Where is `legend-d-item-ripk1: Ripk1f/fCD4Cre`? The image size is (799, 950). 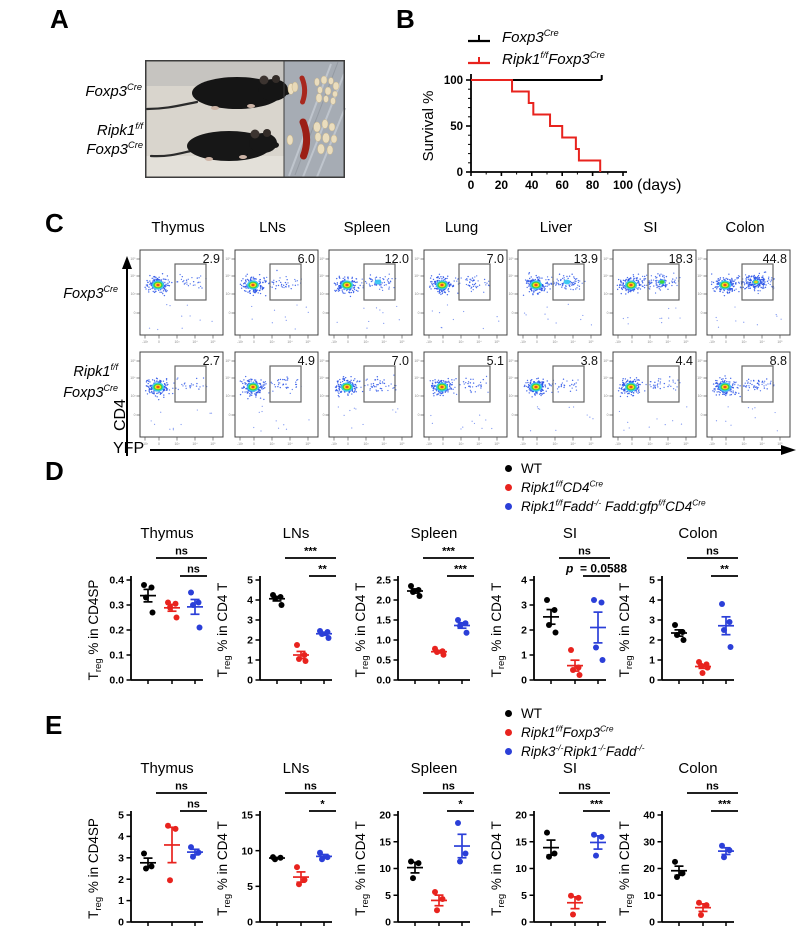 legend-d-item-ripk1: Ripk1f/fCD4Cre is located at coordinates (554, 487).